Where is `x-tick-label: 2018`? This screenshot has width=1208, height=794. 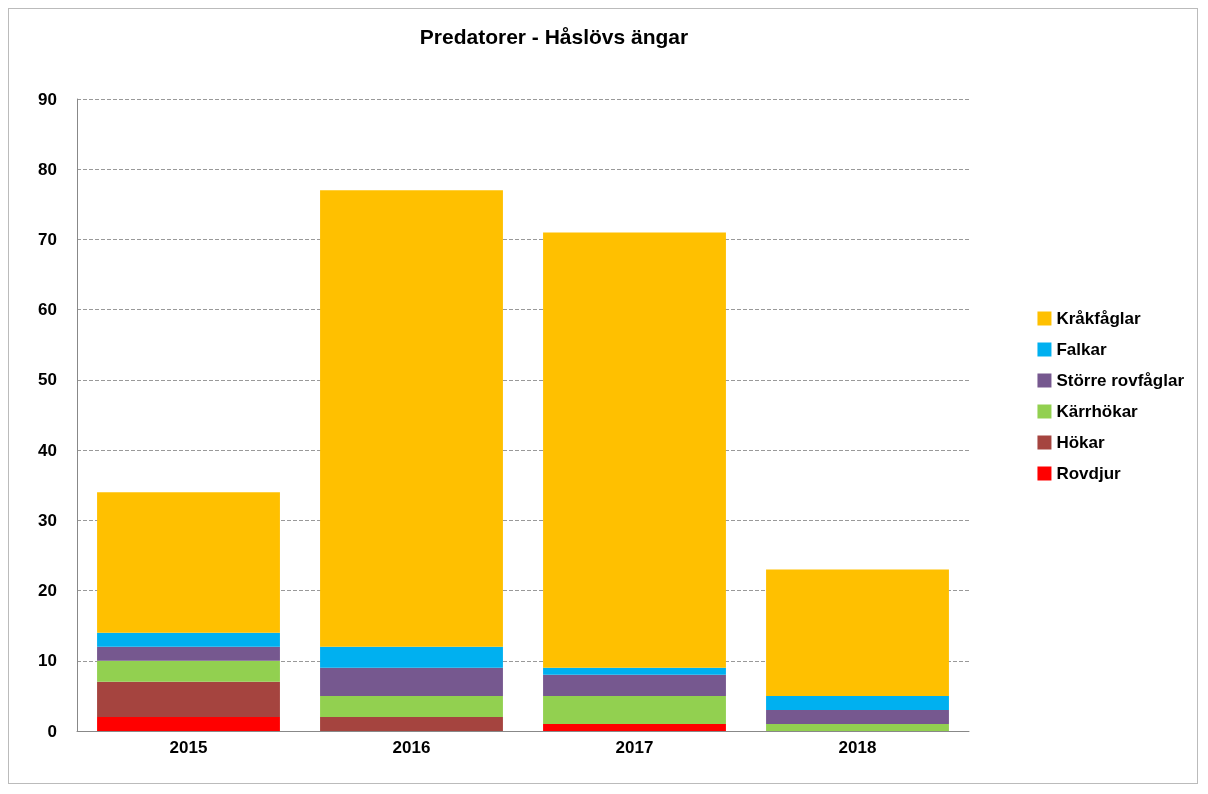
x-tick-label: 2018 is located at coordinates (857, 747).